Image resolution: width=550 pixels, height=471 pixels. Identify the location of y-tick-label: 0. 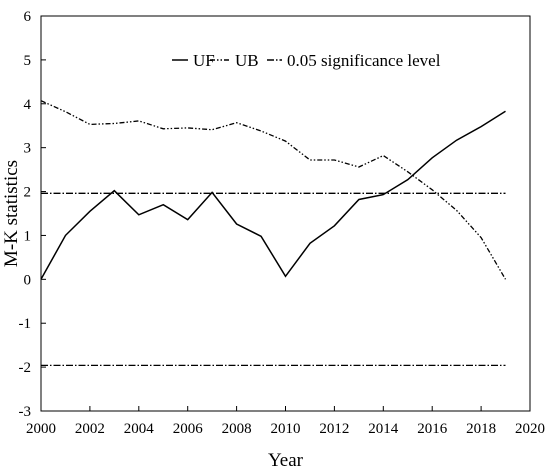
(28, 280).